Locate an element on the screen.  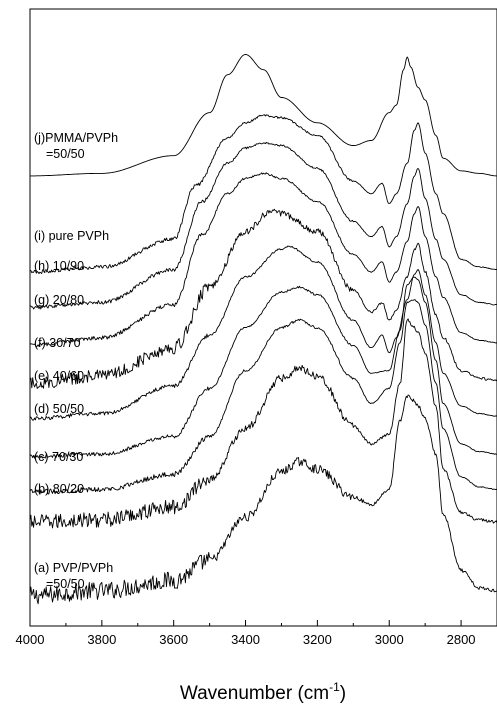
x-tick-label-3200: 3200 is located at coordinates (317, 639).